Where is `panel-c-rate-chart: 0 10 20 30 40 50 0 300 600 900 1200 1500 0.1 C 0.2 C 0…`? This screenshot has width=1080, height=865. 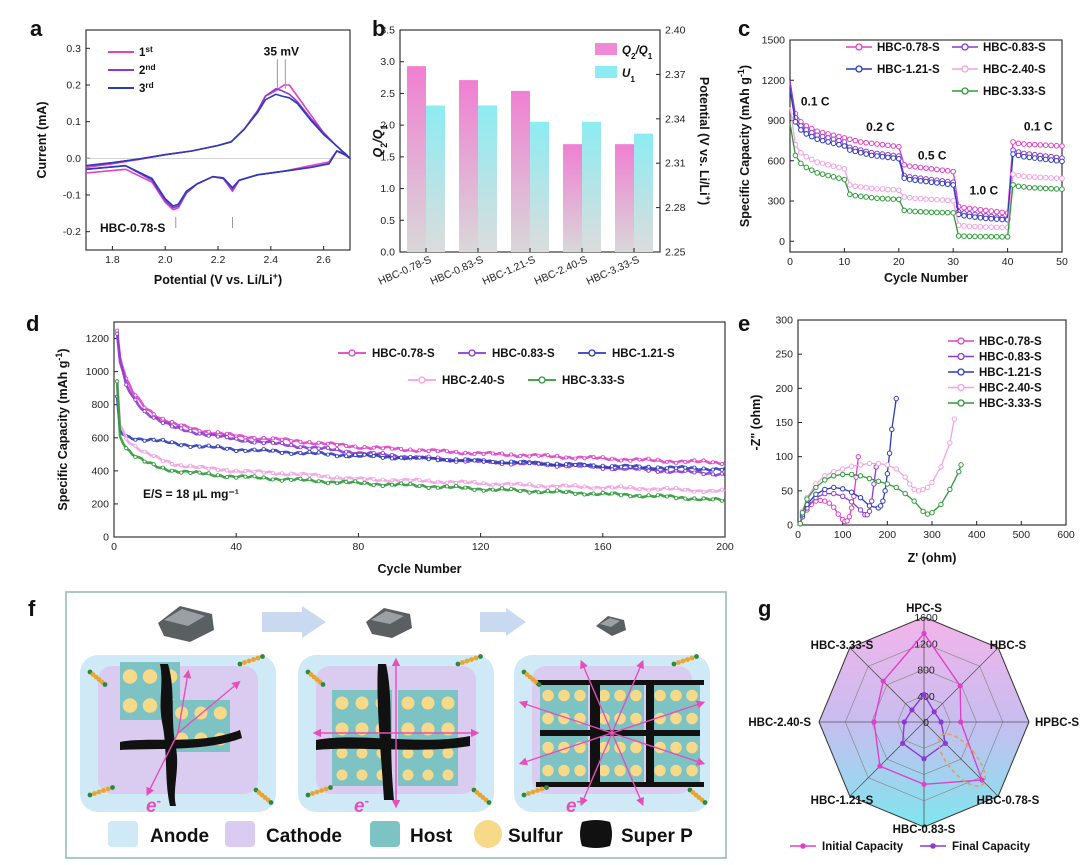 panel-c-rate-chart: 0 10 20 30 40 50 0 300 600 900 1200 1500 0.1 C 0.2 C 0… is located at coordinates (902, 160).